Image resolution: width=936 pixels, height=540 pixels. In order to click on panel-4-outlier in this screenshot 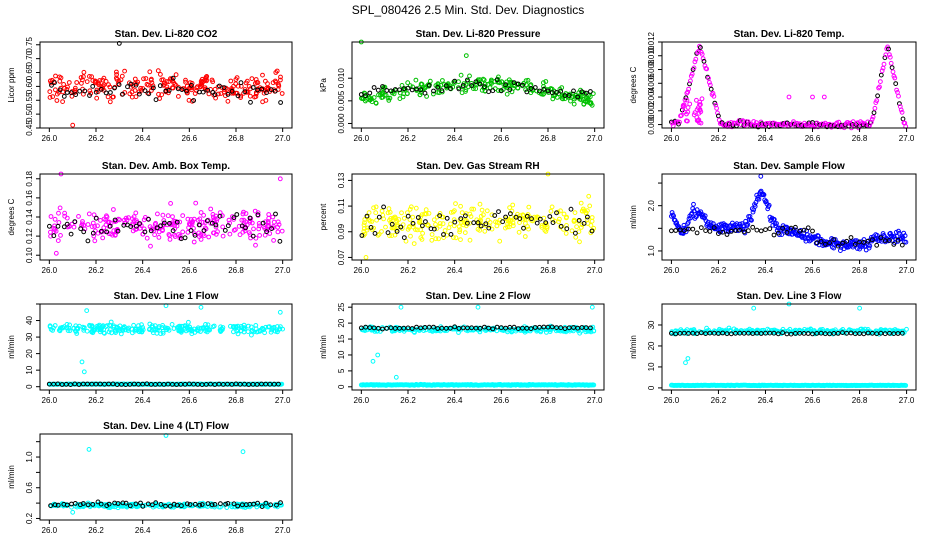, I will do `click(280, 179)`.